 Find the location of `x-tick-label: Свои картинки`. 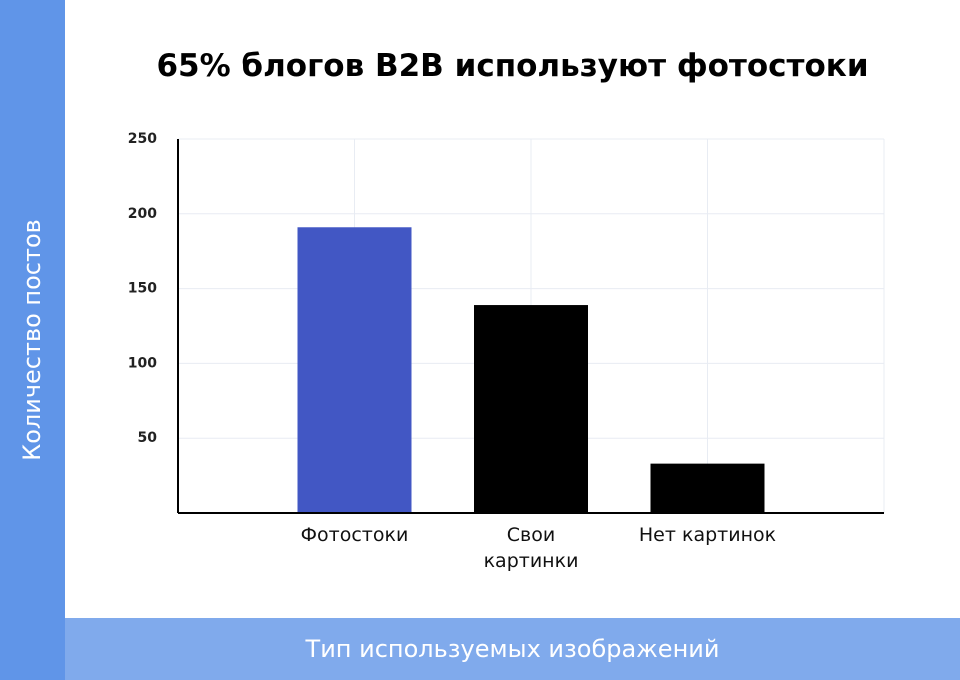

x-tick-label: Свои картинки is located at coordinates (531, 548).